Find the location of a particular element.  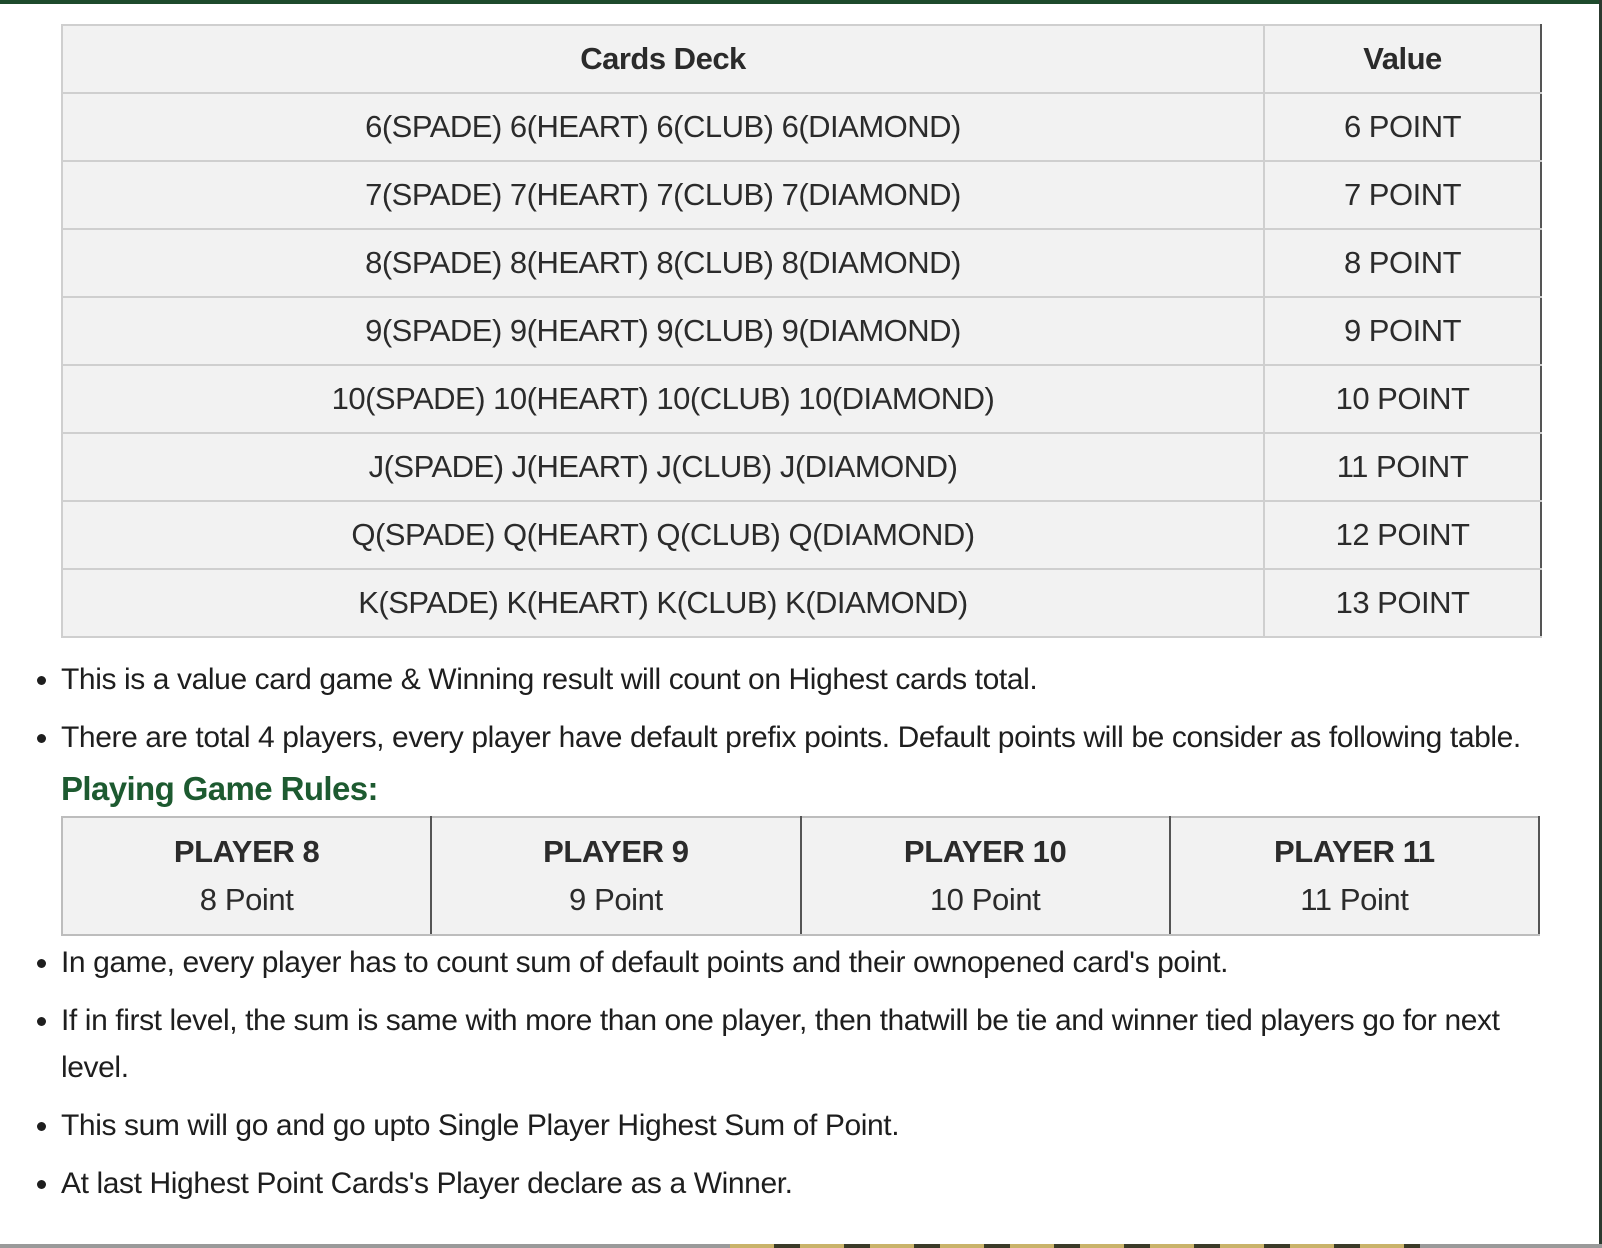

value-cell: 7 POINT is located at coordinates (1402, 195).